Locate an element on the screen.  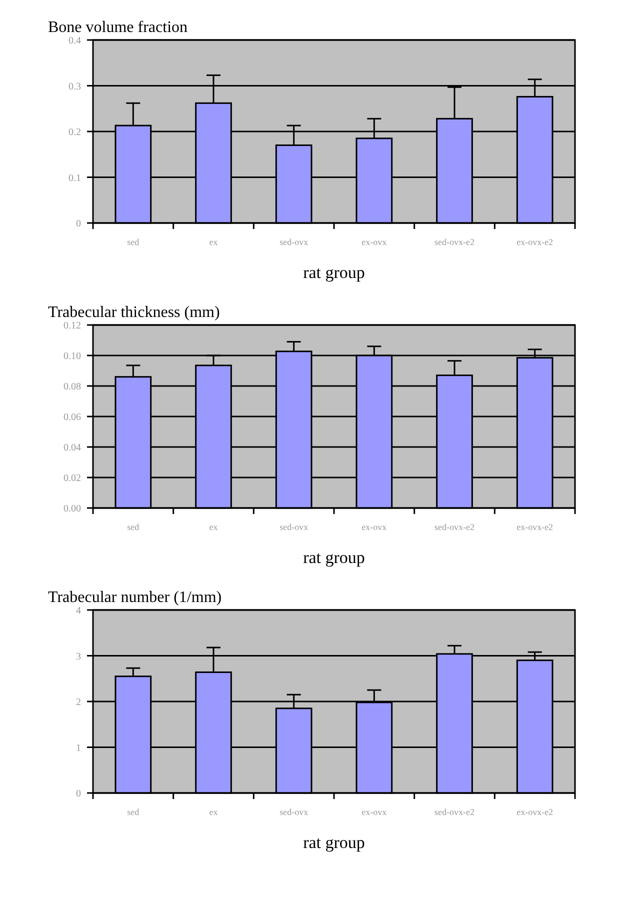
y-tick-label: 0.02 is located at coordinates (72, 478).